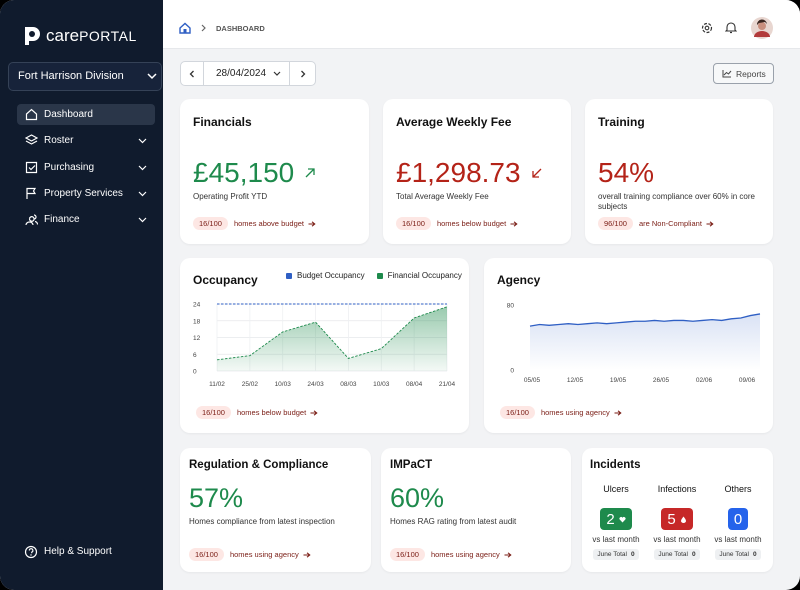  Describe the element at coordinates (86, 193) in the screenshot. I see `nav-item: Property Services` at that location.